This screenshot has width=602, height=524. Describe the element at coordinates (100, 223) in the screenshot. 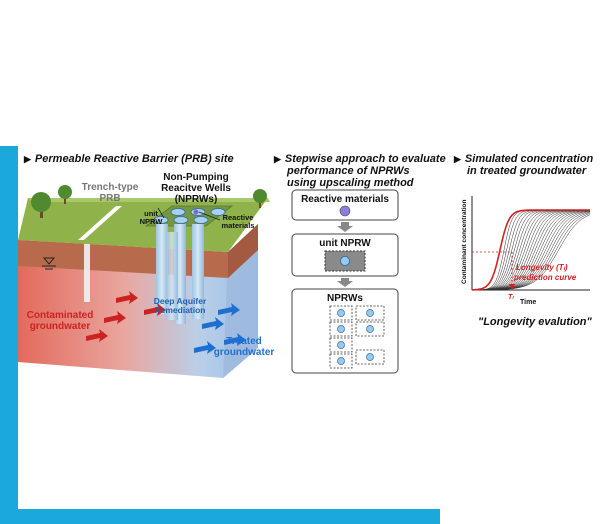

I see `trench-prb` at that location.